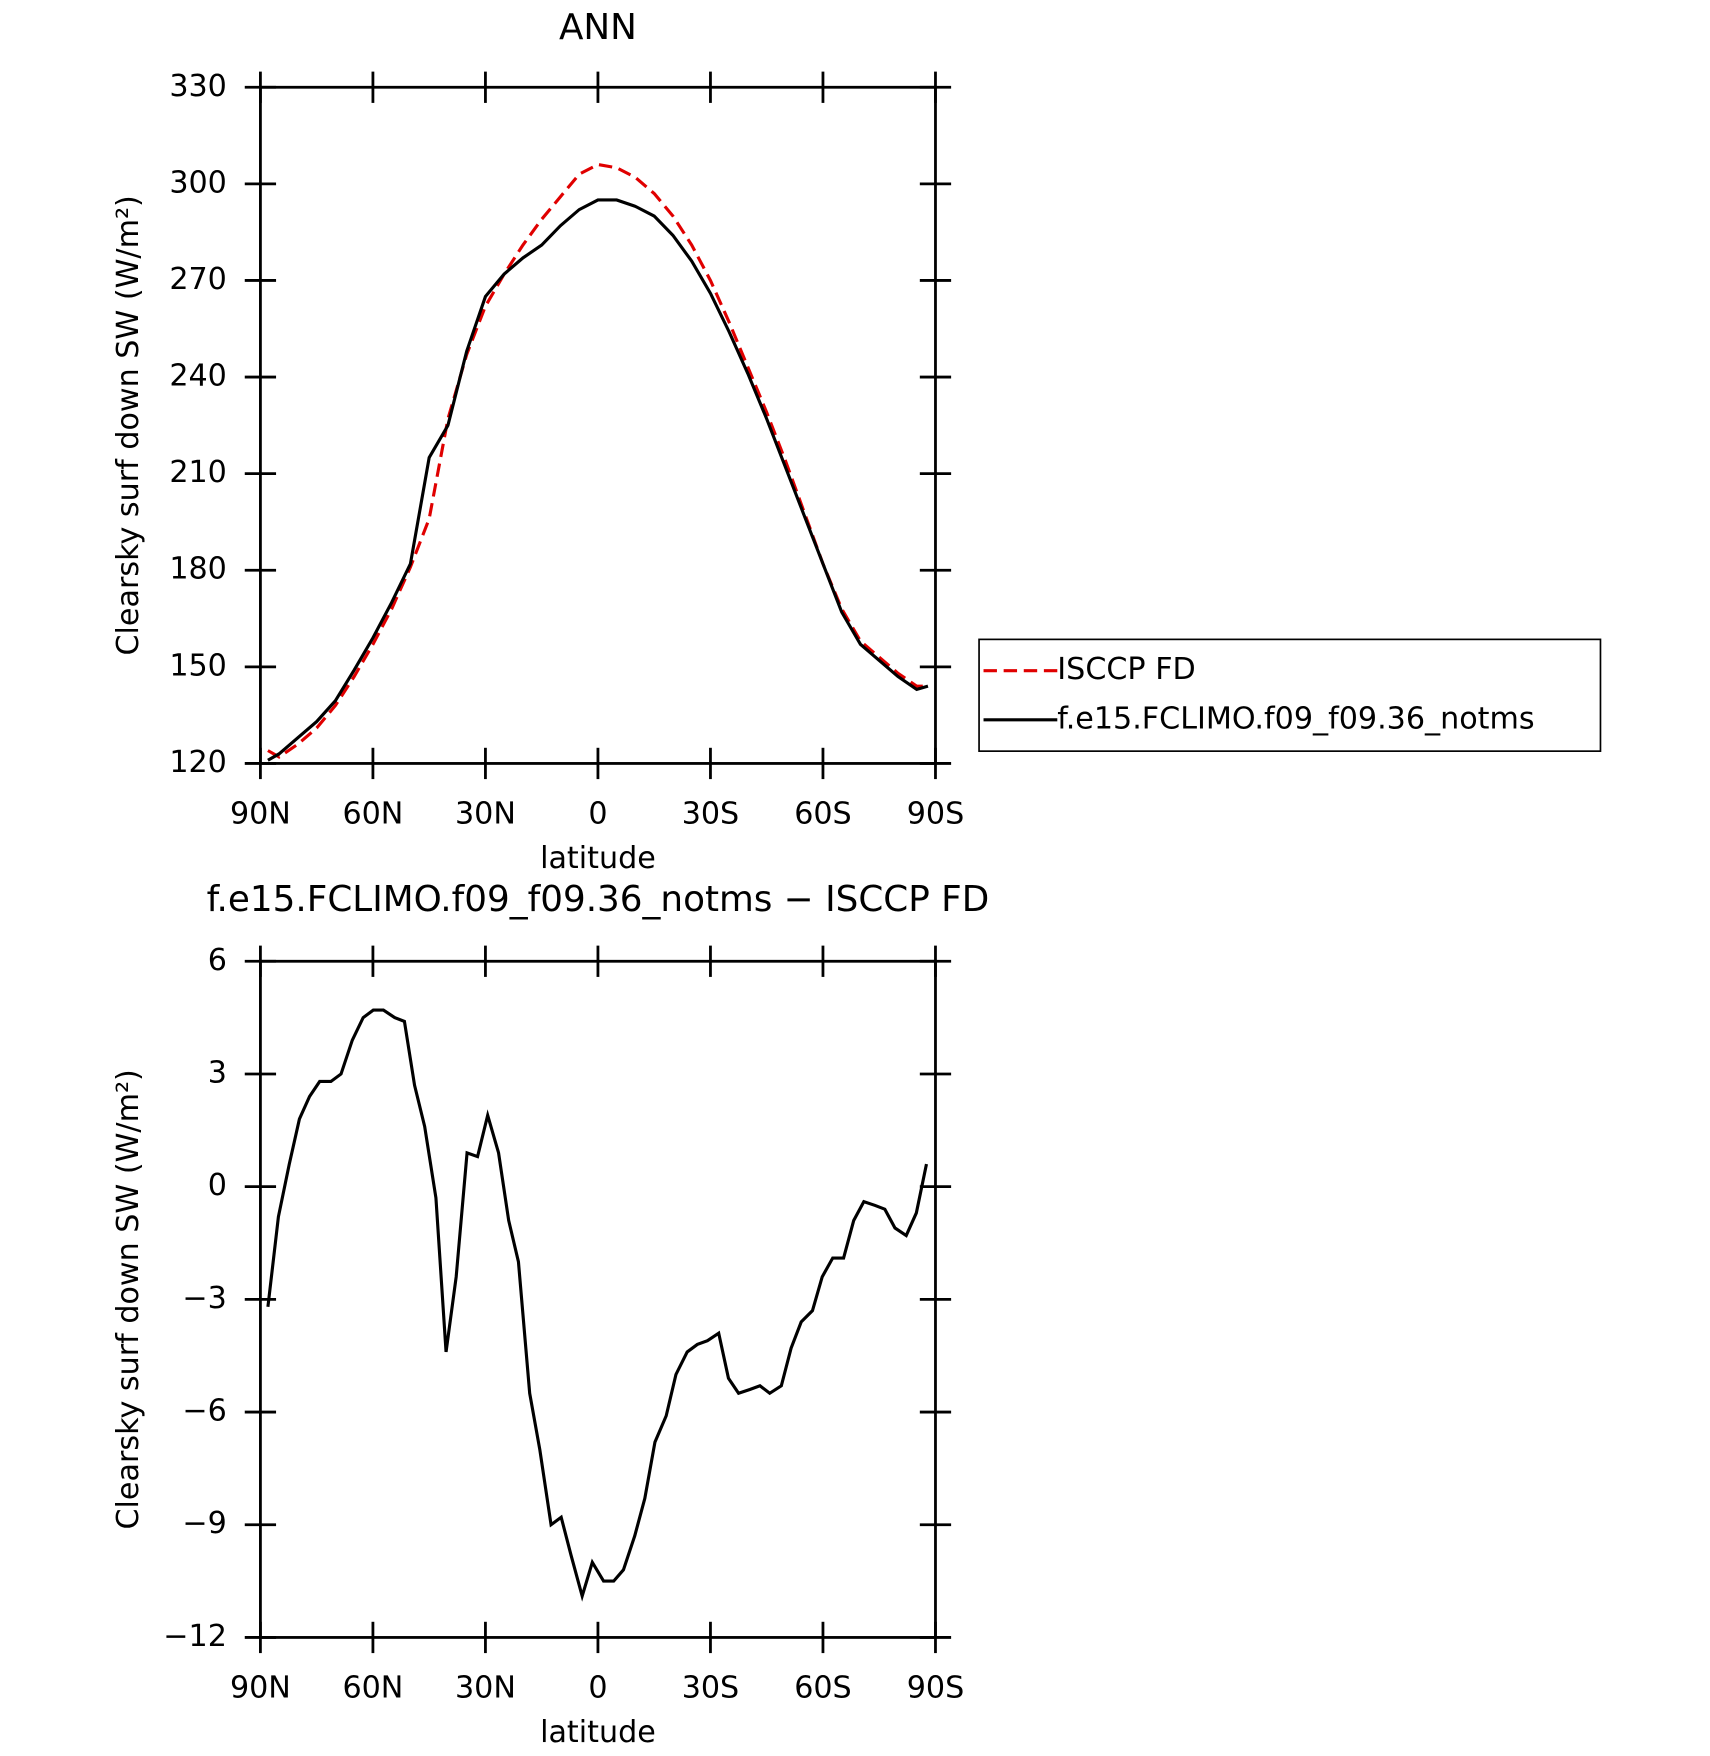 This screenshot has height=1756, width=1710. What do you see at coordinates (204, 1411) in the screenshot?
I see `y-tick-label: −6` at bounding box center [204, 1411].